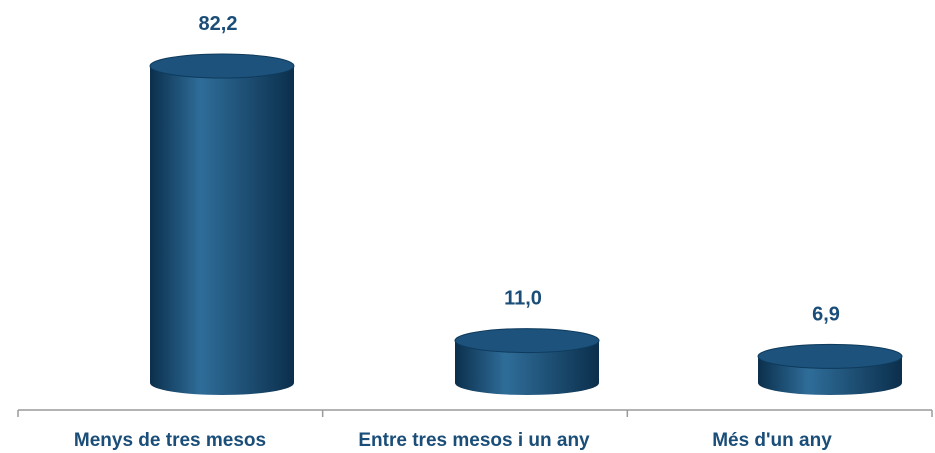 The width and height of the screenshot is (935, 453). Describe the element at coordinates (826, 314) in the screenshot. I see `value-label: 6,9` at that location.